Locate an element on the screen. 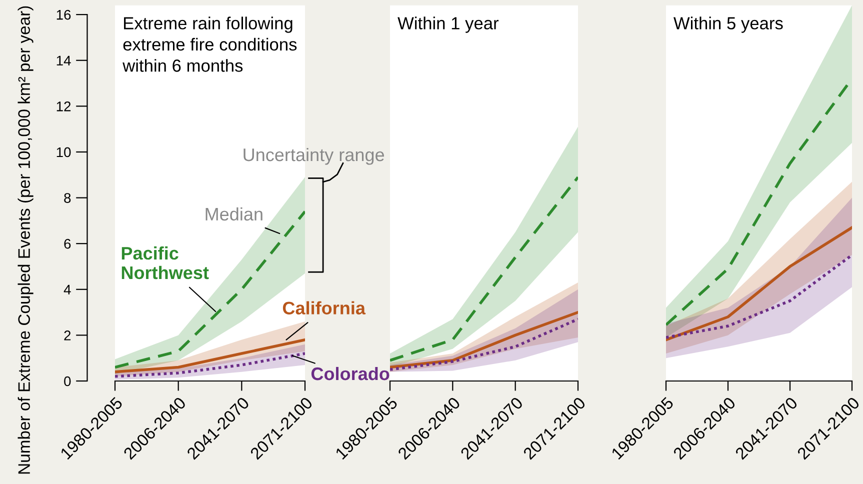 This screenshot has height=484, width=863. text: Within 1 year is located at coordinates (448, 24).